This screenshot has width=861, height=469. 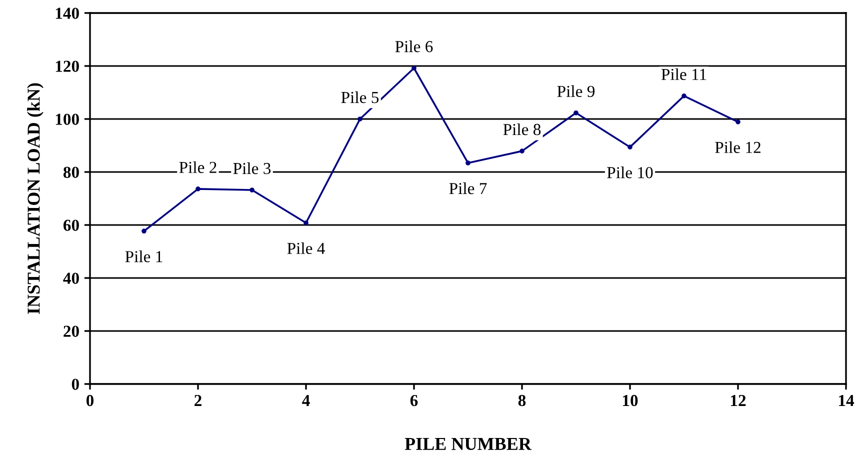 I want to click on y-tick-label: 80, so click(x=71, y=172).